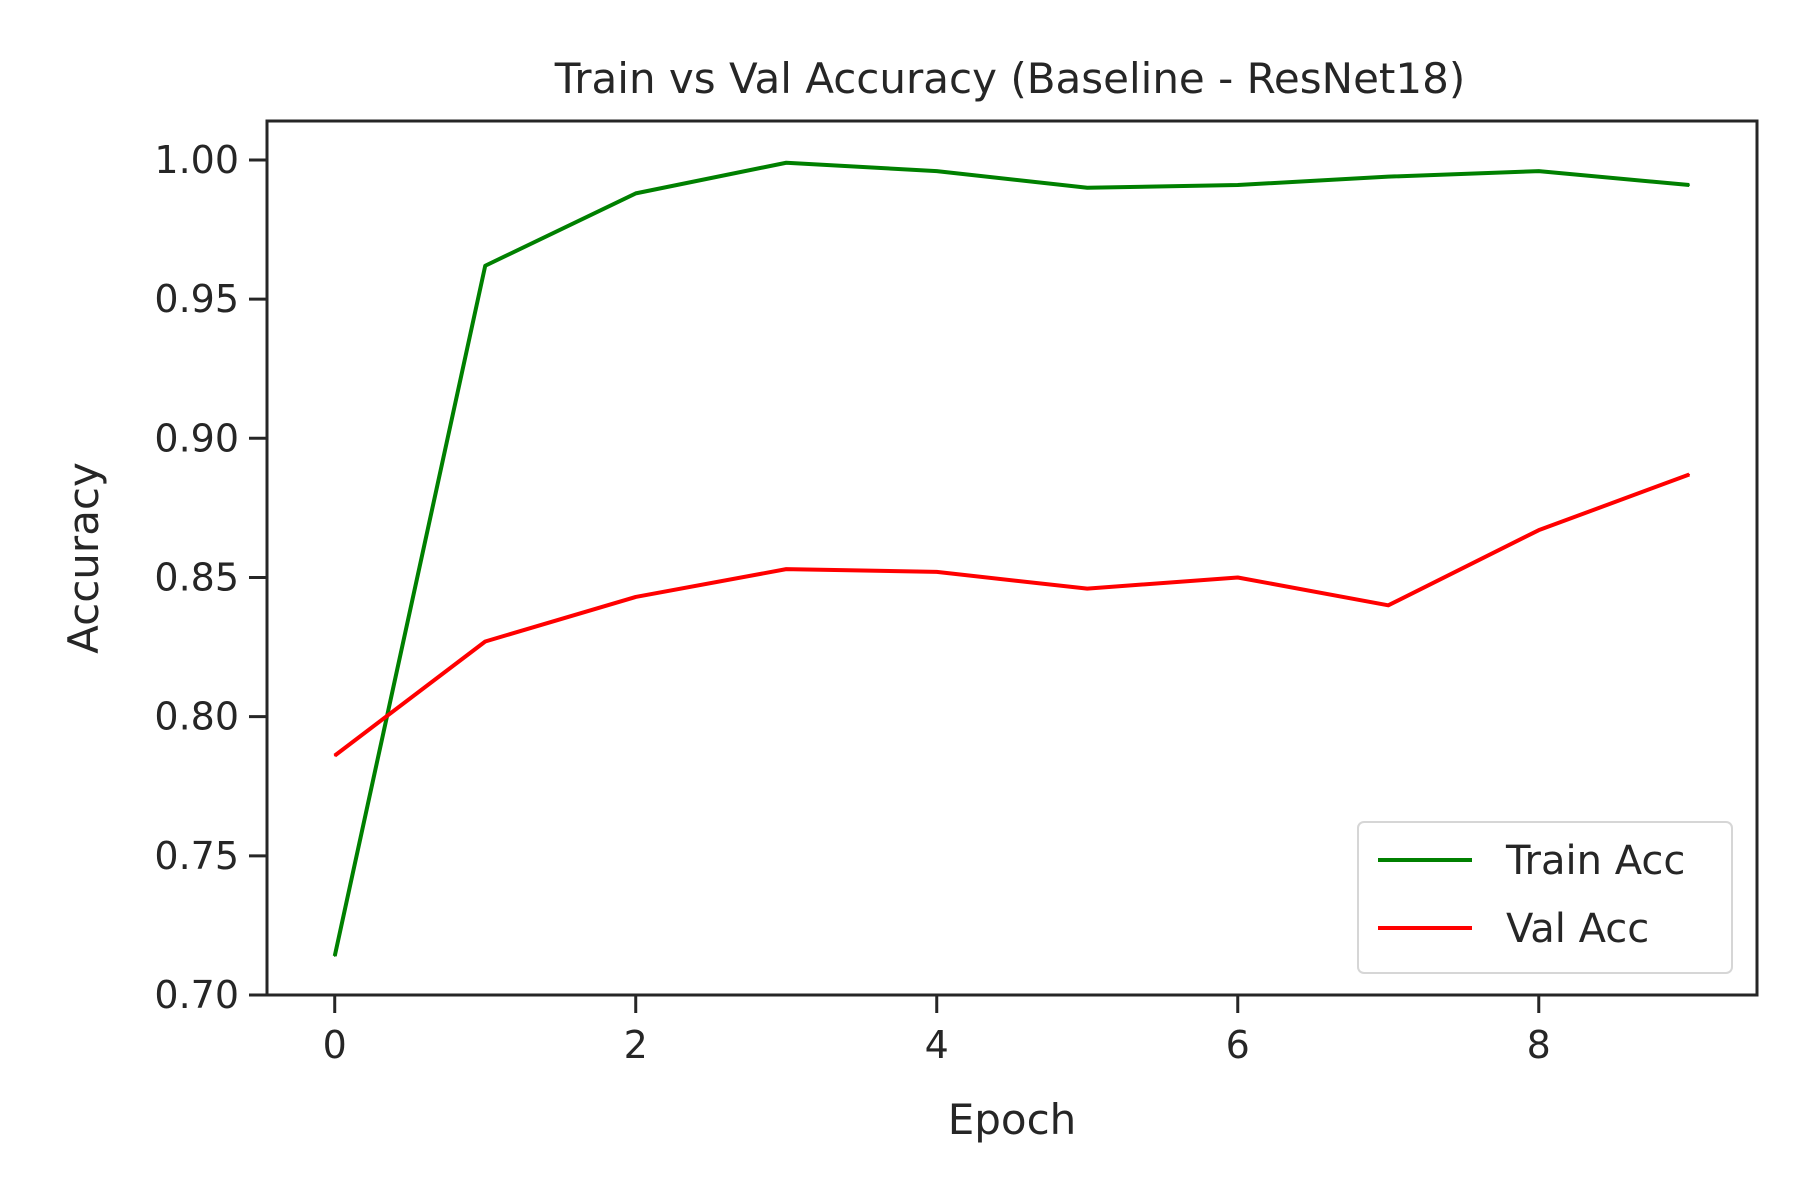 The image size is (1800, 1200). Describe the element at coordinates (1595, 861) in the screenshot. I see `legend-label-train-acc: Train Acc` at that location.